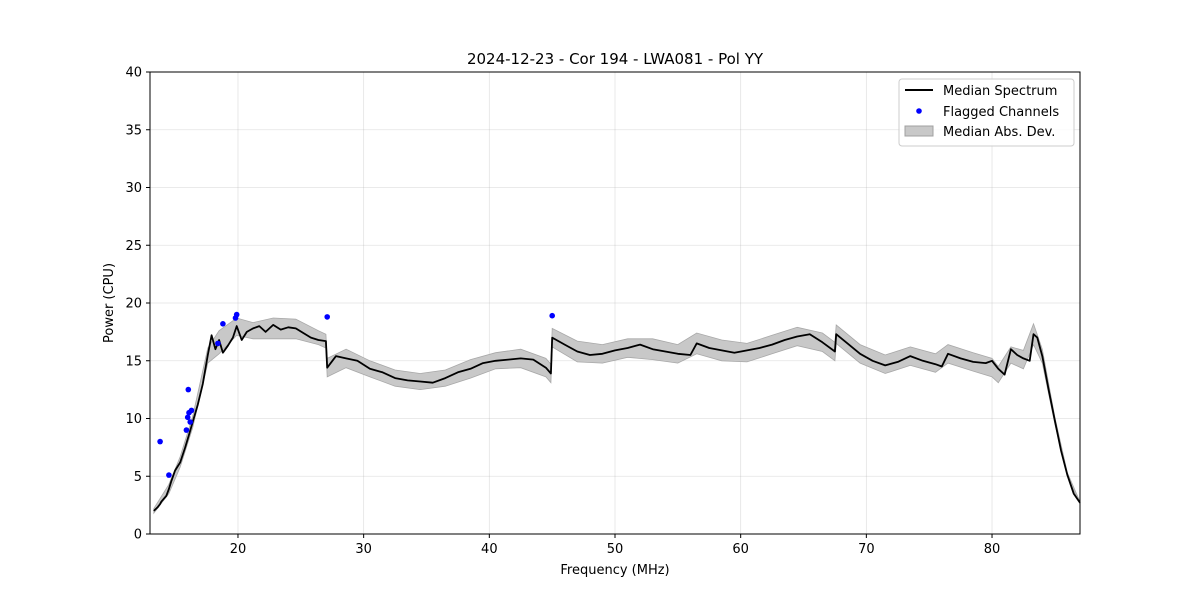 This screenshot has width=1200, height=600. What do you see at coordinates (999, 132) in the screenshot?
I see `legend-mad-label: Median Abs. Dev.` at bounding box center [999, 132].